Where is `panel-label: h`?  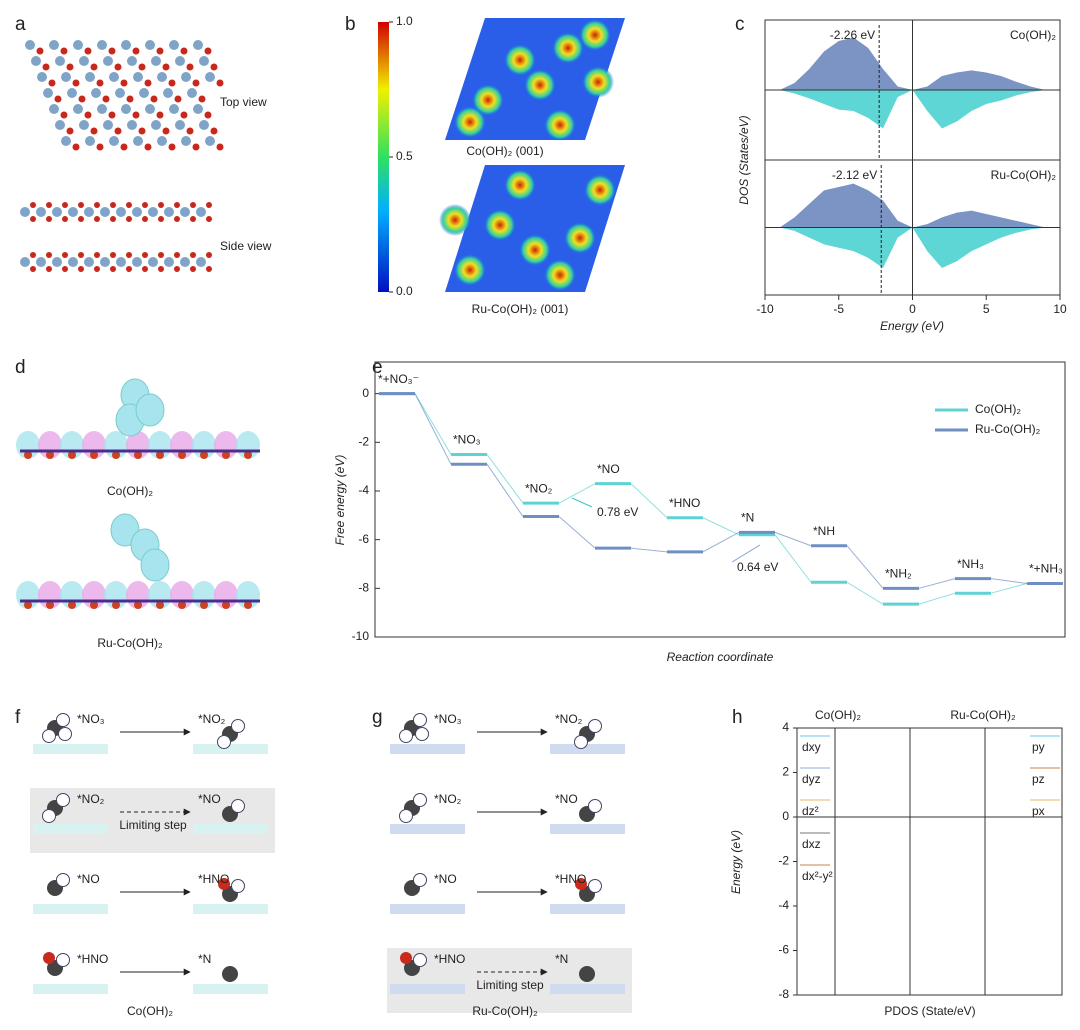 panel-label: h is located at coordinates (737, 717).